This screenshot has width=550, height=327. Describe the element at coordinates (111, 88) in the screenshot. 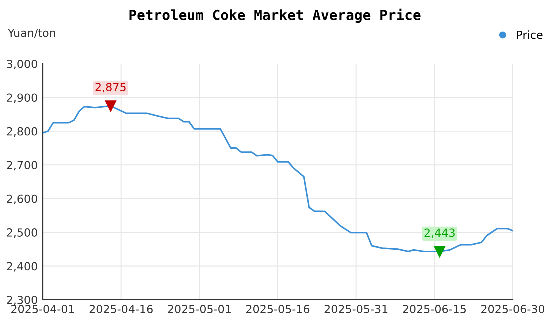

I see `annotation: 2,875` at that location.